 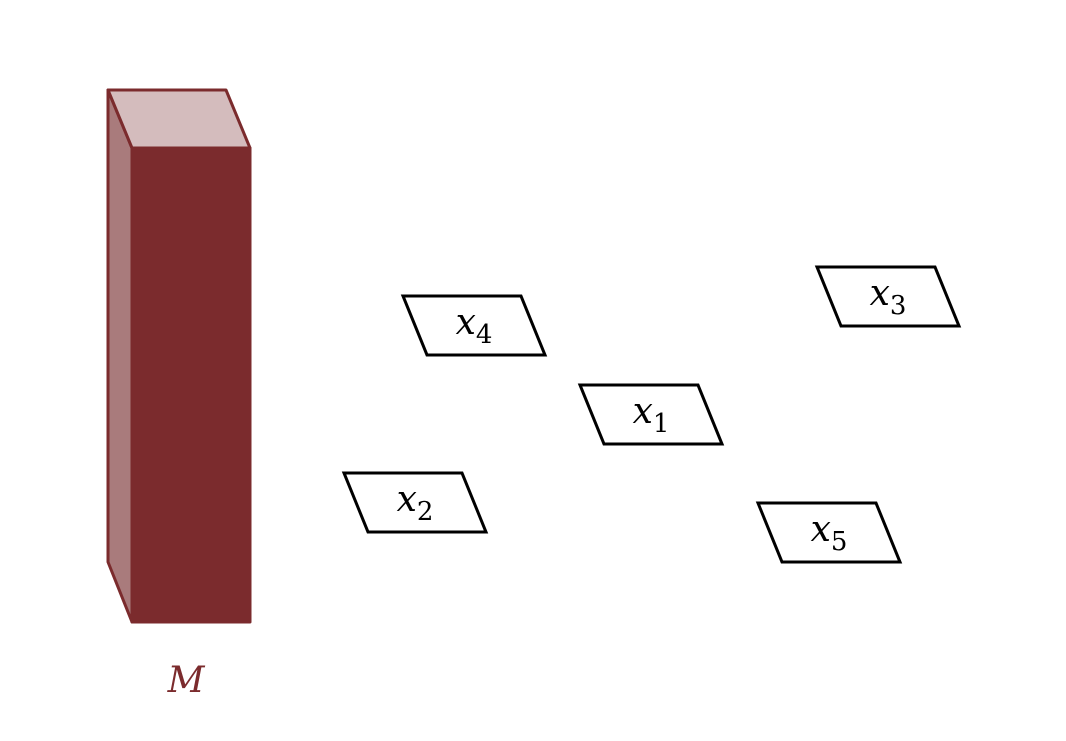 I want to click on node: x2, so click(x=415, y=502).